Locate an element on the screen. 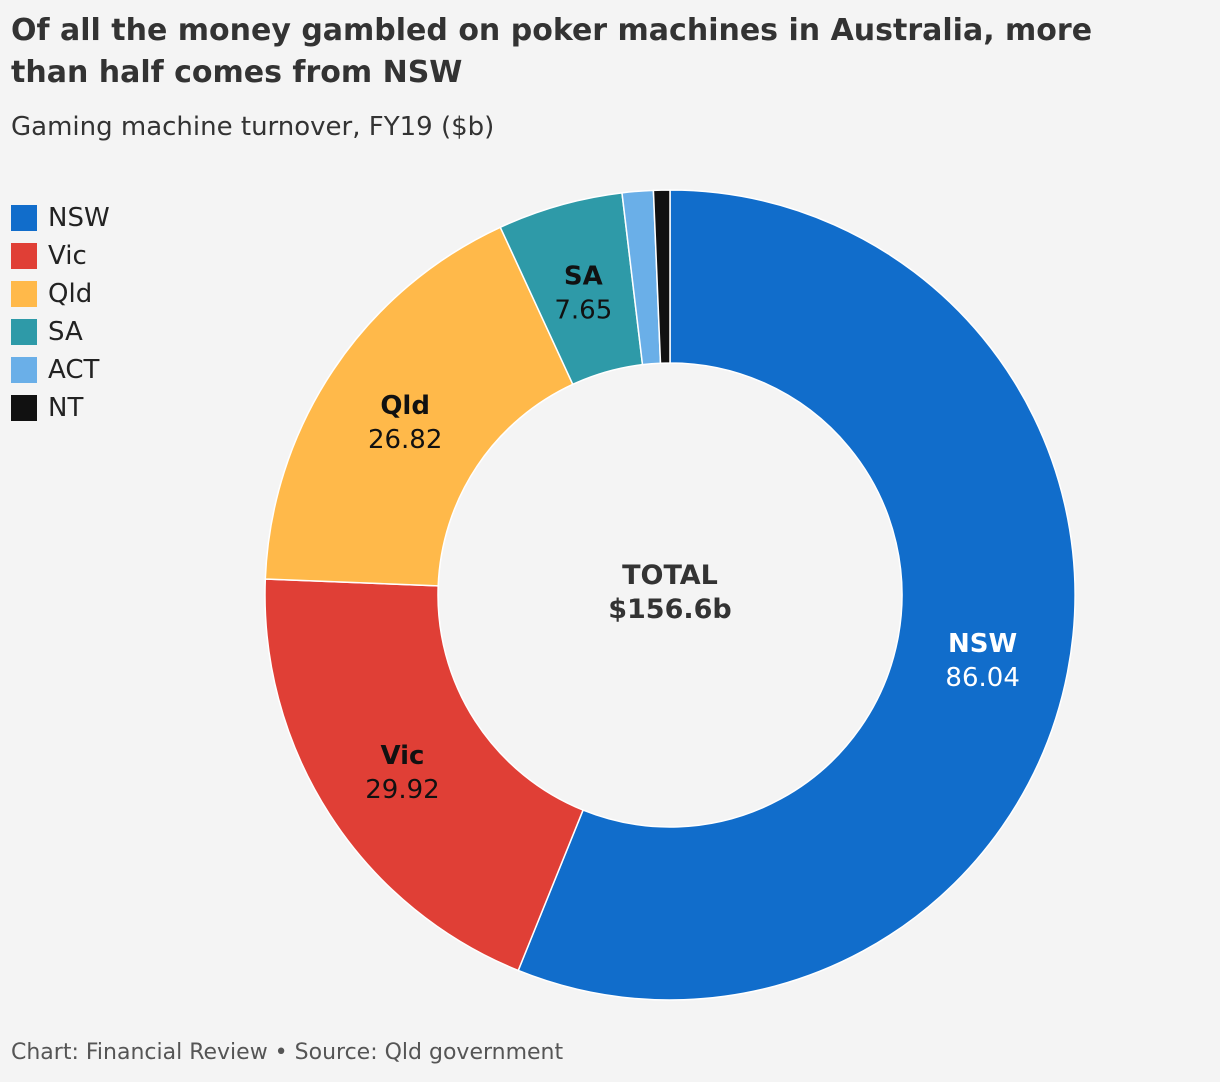 The height and width of the screenshot is (1082, 1220). slice-value-qld: 26.82 is located at coordinates (405, 440).